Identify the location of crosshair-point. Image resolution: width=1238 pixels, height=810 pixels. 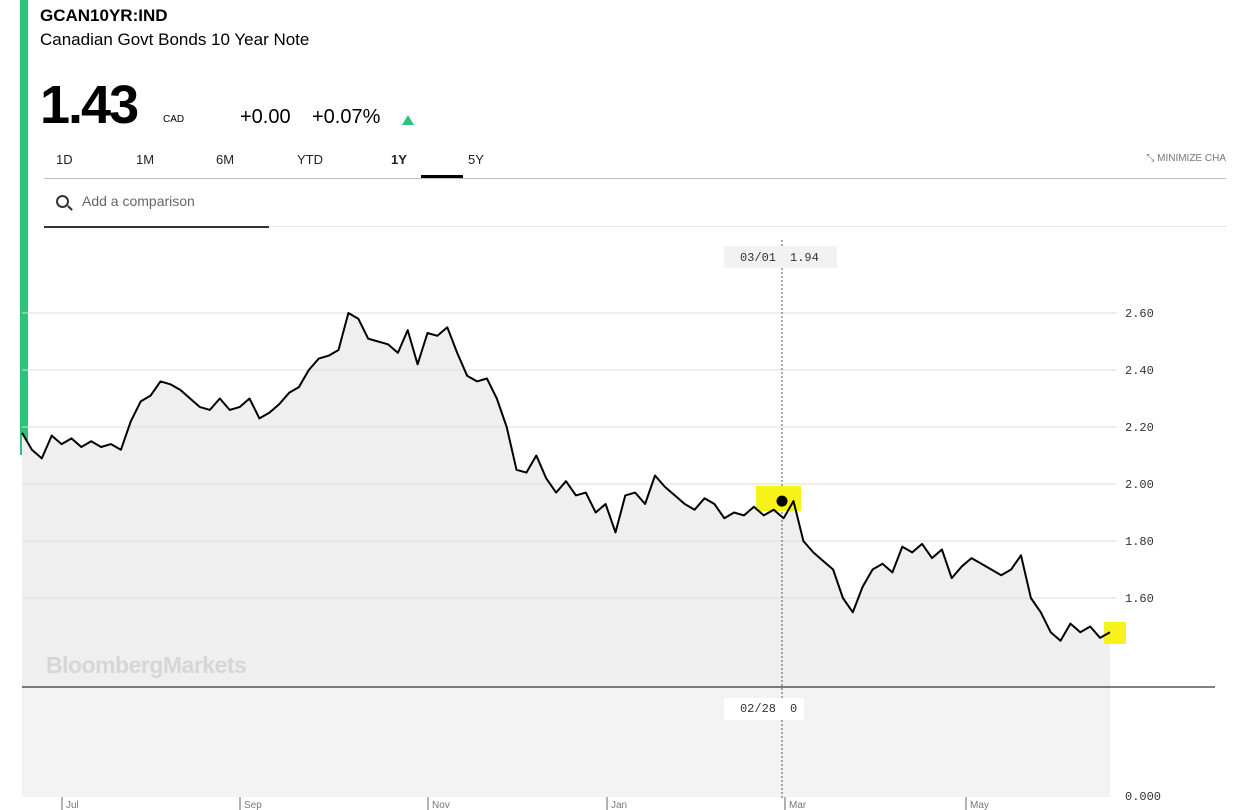
(782, 501).